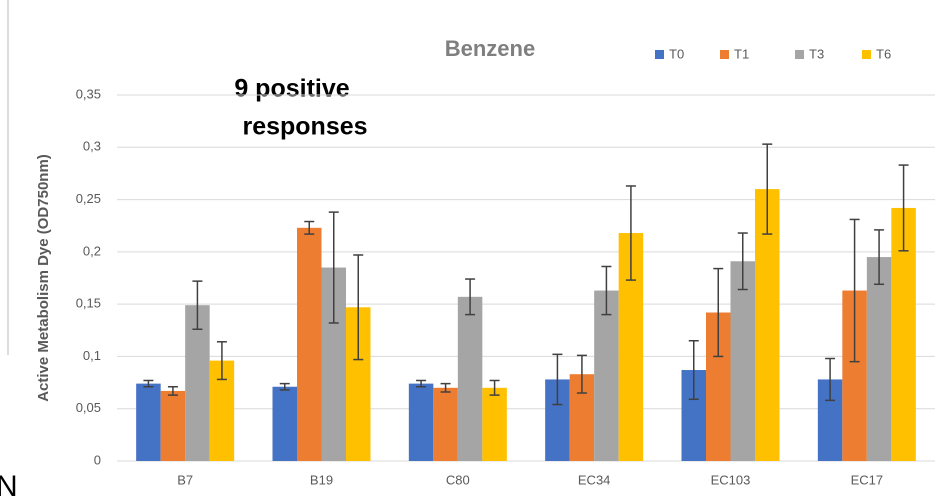  Describe the element at coordinates (741, 53) in the screenshot. I see `legend-label: T1` at that location.